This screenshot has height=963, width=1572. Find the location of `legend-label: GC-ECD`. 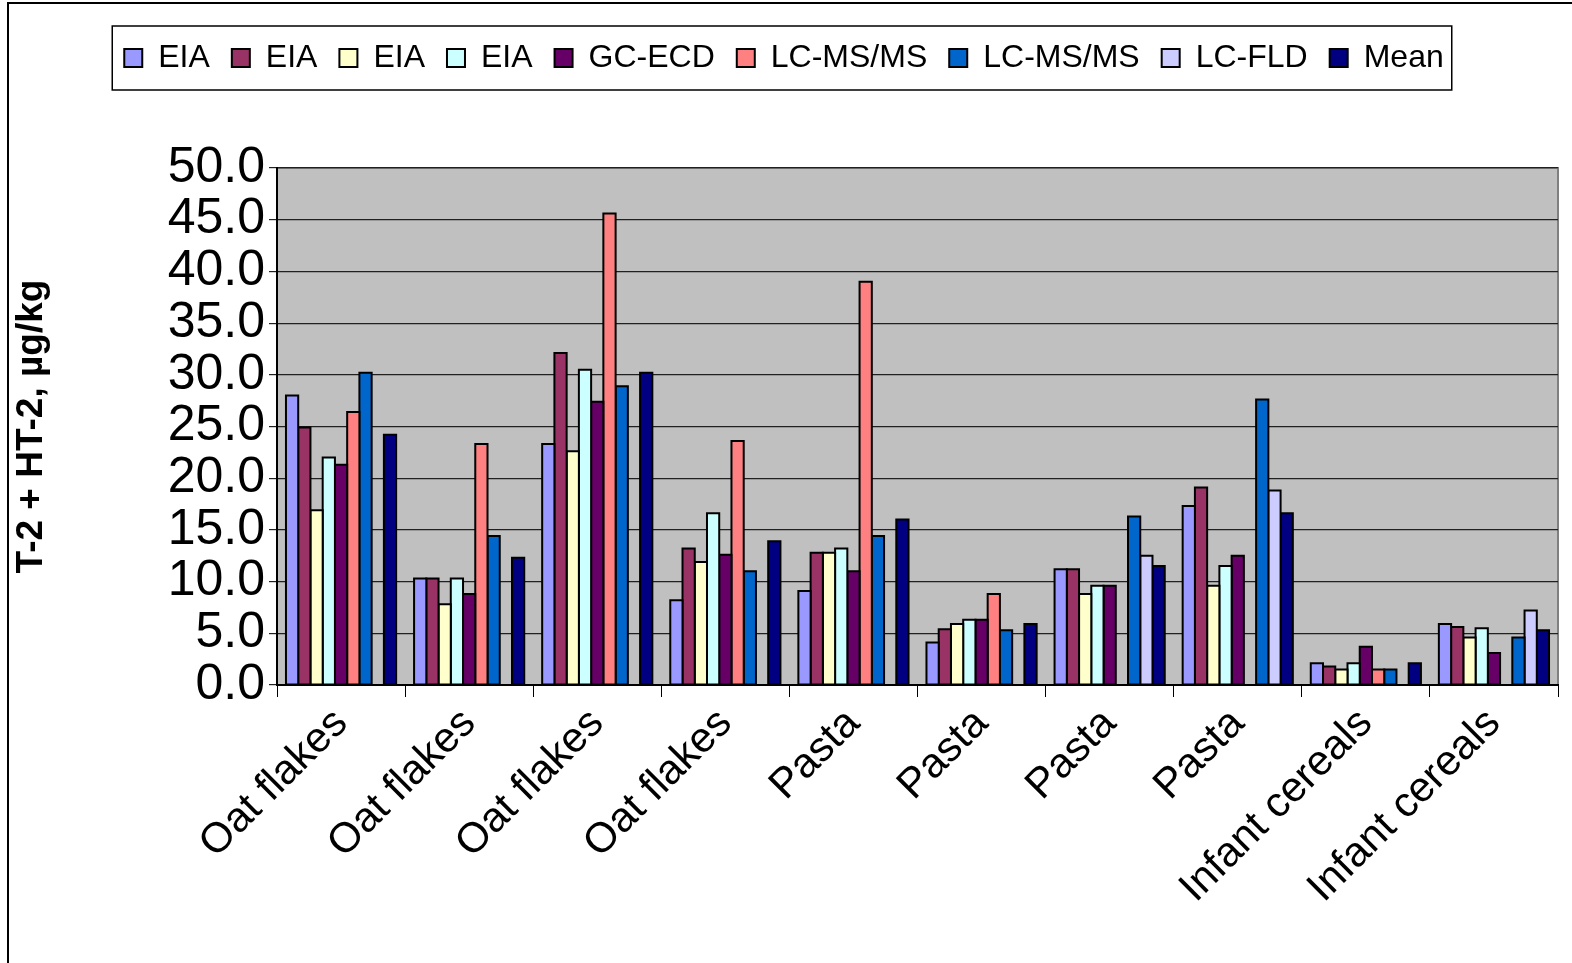

legend-label: GC-ECD is located at coordinates (651, 55).